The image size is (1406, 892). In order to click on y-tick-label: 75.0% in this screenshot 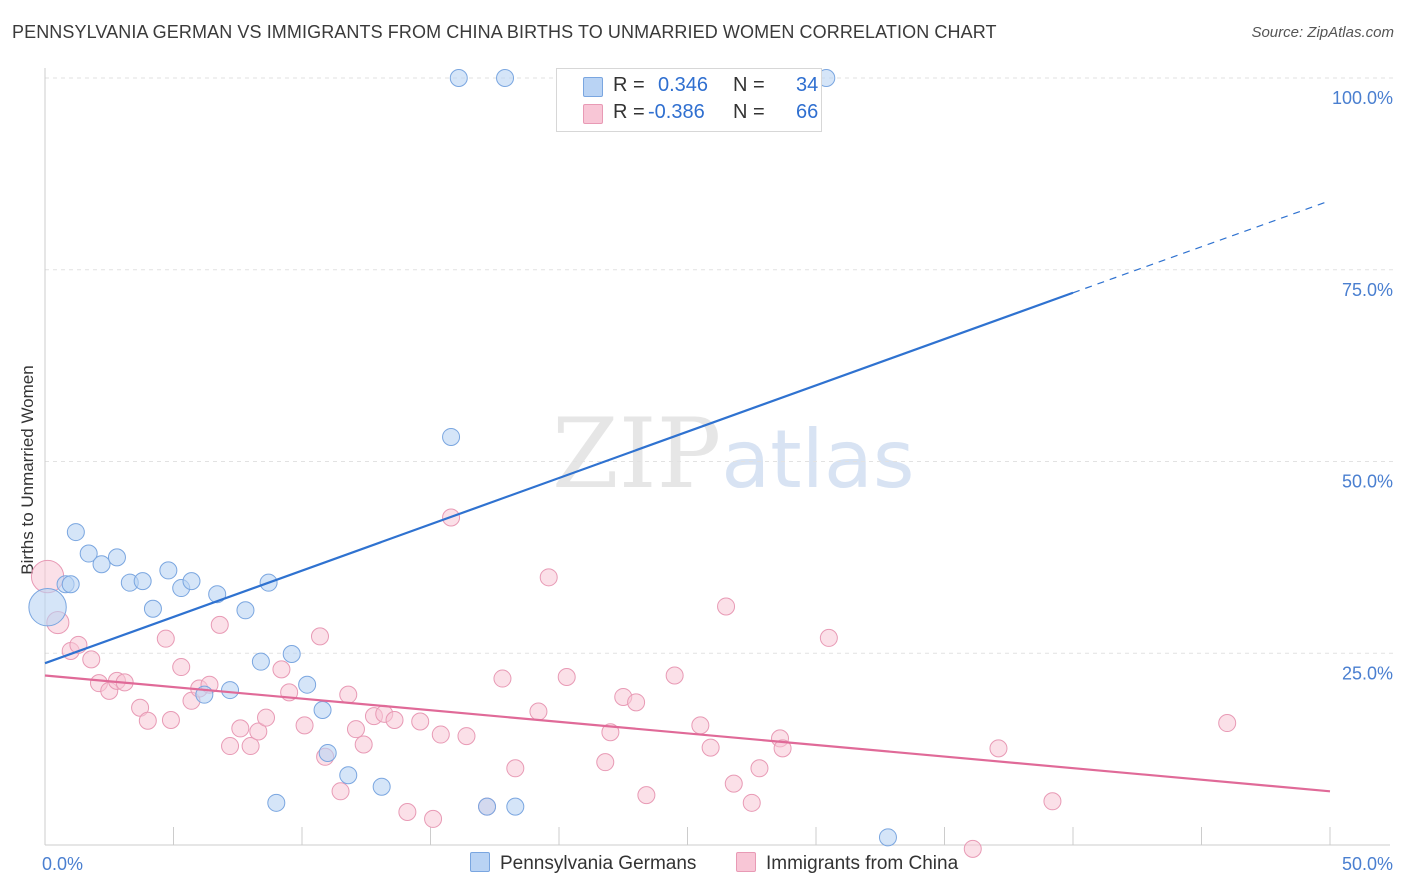, I will do `click(1367, 290)`.